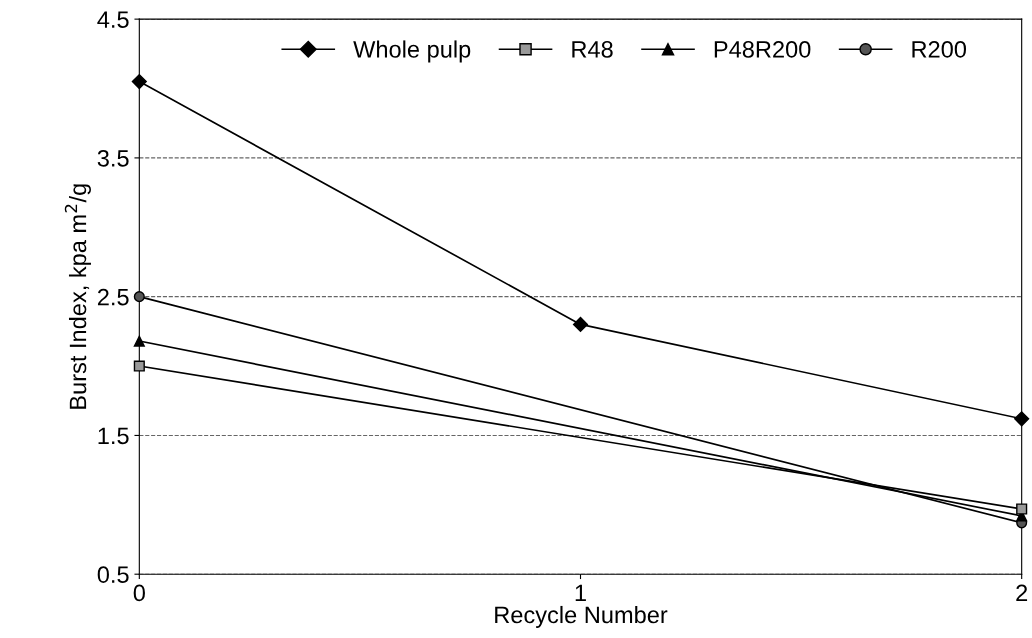  Describe the element at coordinates (939, 49) in the screenshot. I see `legend-label: R200` at that location.